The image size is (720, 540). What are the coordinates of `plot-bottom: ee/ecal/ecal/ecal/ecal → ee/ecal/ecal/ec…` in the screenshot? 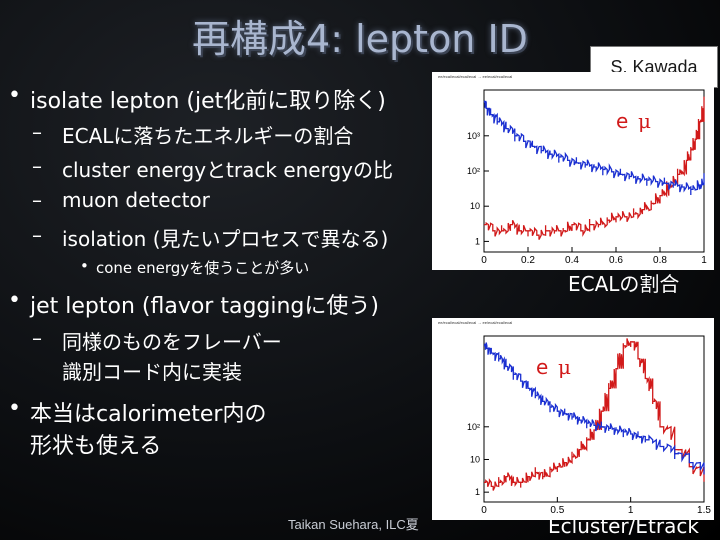 It's located at (573, 419).